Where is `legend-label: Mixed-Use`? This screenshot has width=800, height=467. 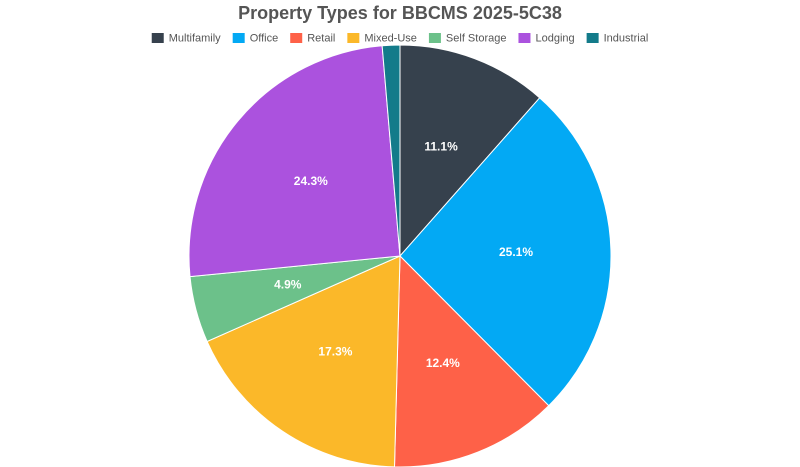 legend-label: Mixed-Use is located at coordinates (390, 38).